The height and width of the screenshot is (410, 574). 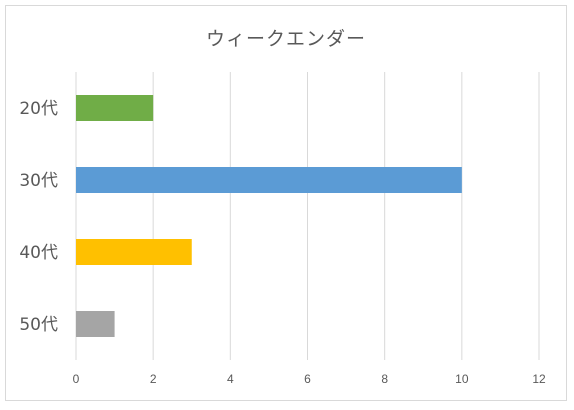 What do you see at coordinates (38, 253) in the screenshot?
I see `category-label: 40代` at bounding box center [38, 253].